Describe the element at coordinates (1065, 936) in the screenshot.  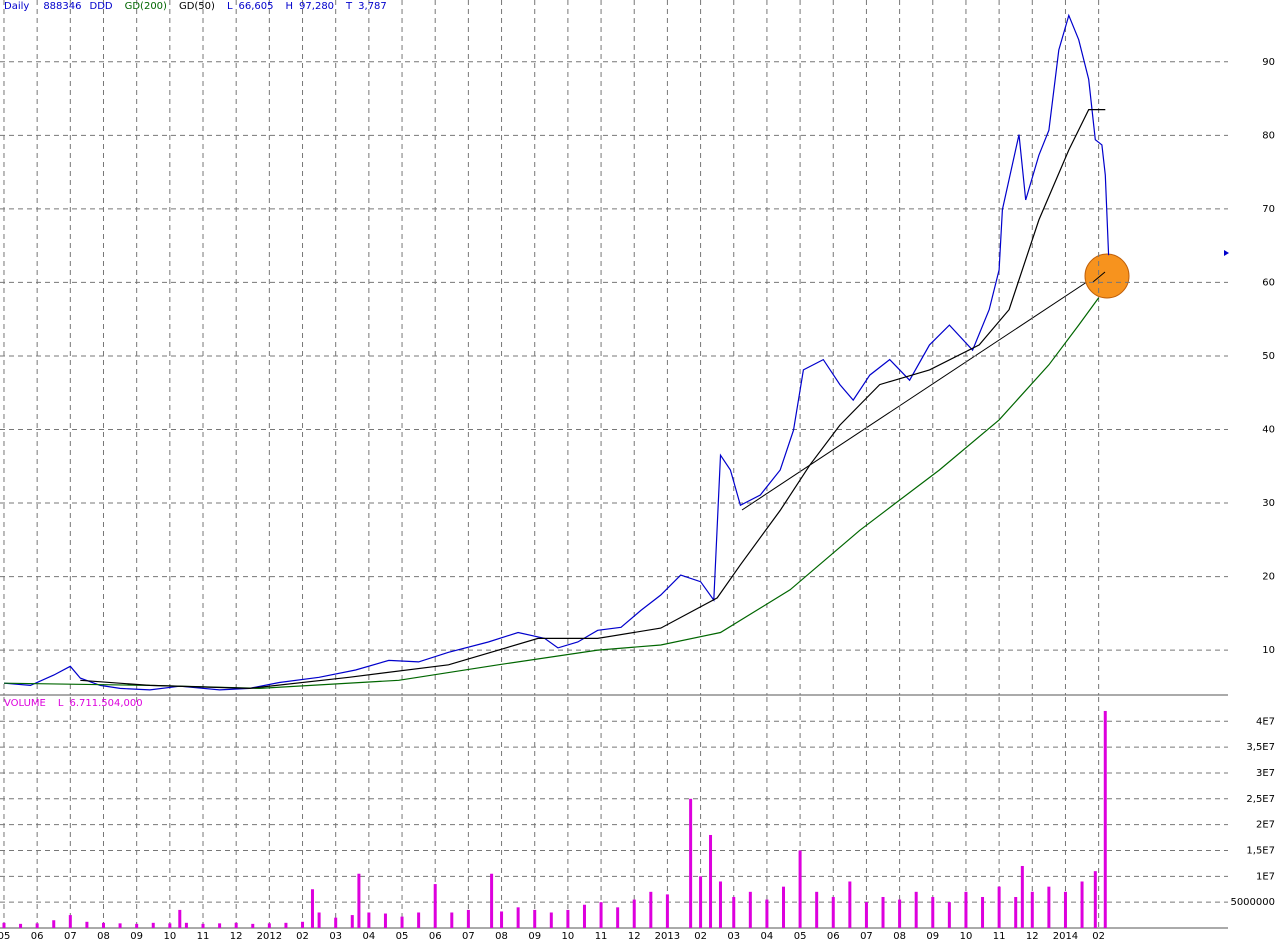
I see `x-tick-label: 2014` at that location.